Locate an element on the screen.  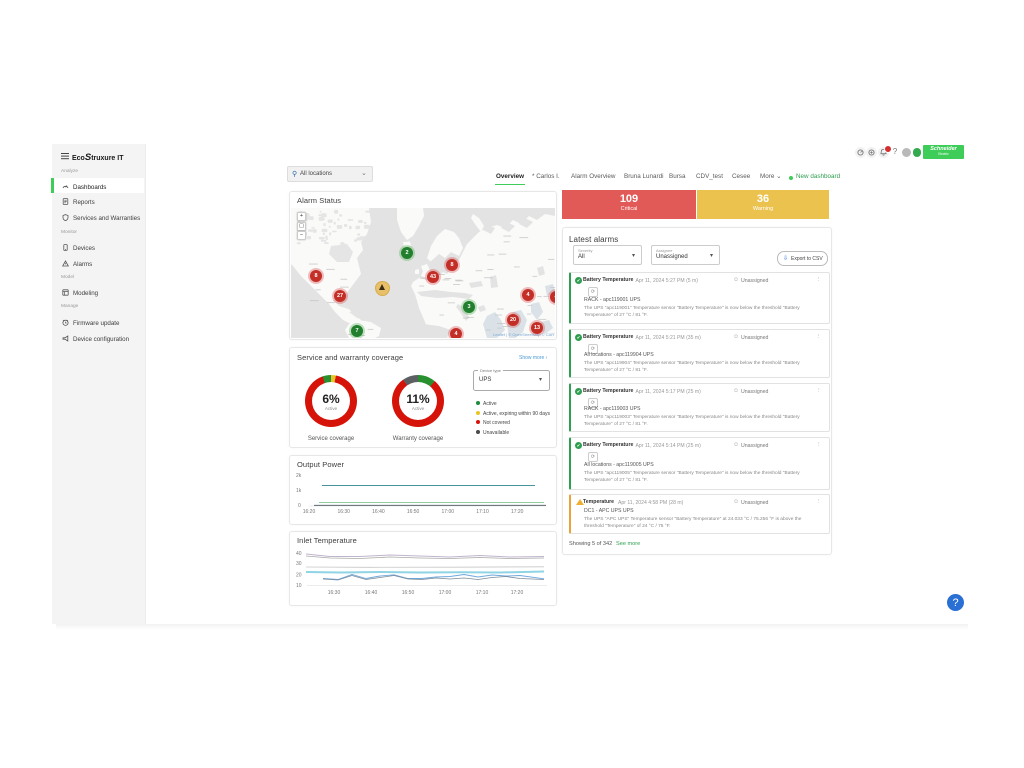
svg-text: 1k is located at coordinates (299, 491).